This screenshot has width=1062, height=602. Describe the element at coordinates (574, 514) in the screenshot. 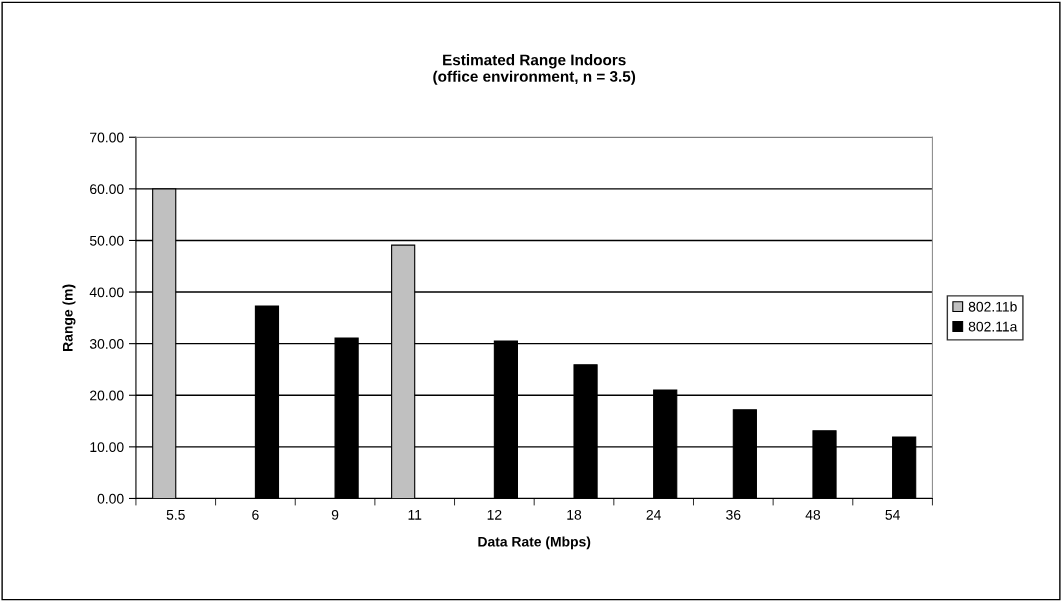

I see `x-tick-label: 18` at that location.